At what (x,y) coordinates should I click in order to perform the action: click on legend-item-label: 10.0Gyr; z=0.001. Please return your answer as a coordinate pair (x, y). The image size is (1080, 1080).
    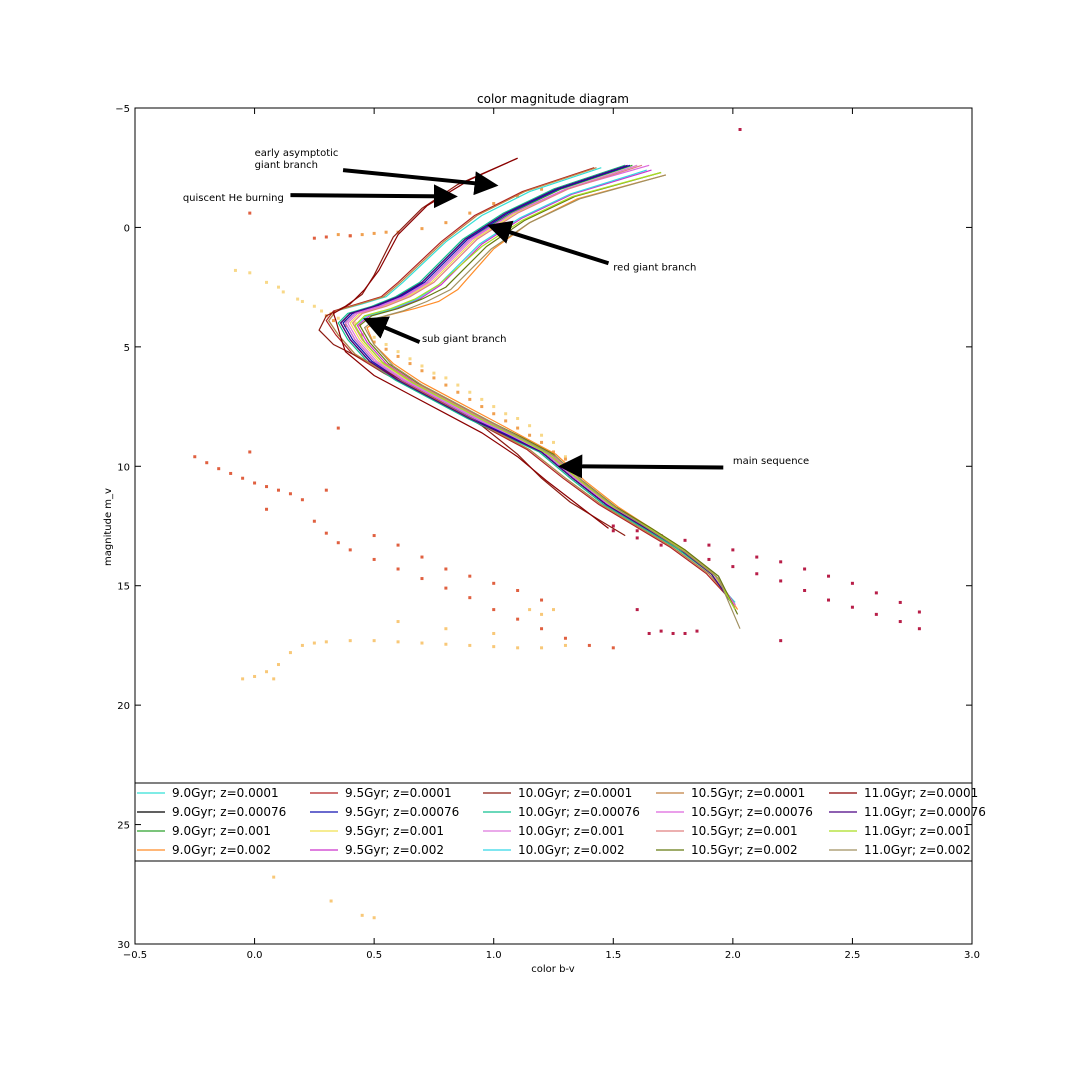
    Looking at the image, I should click on (571, 831).